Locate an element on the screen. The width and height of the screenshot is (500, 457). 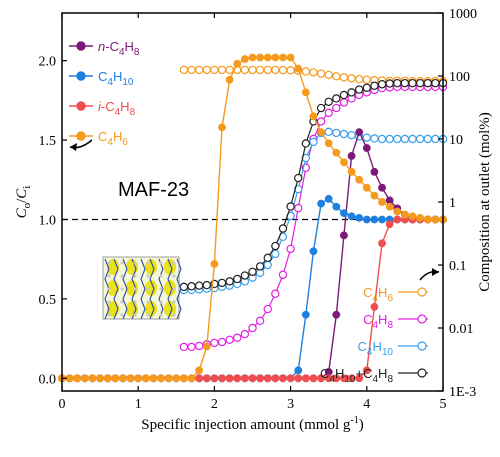
legend-label: n-C4H8 is located at coordinates (119, 48).